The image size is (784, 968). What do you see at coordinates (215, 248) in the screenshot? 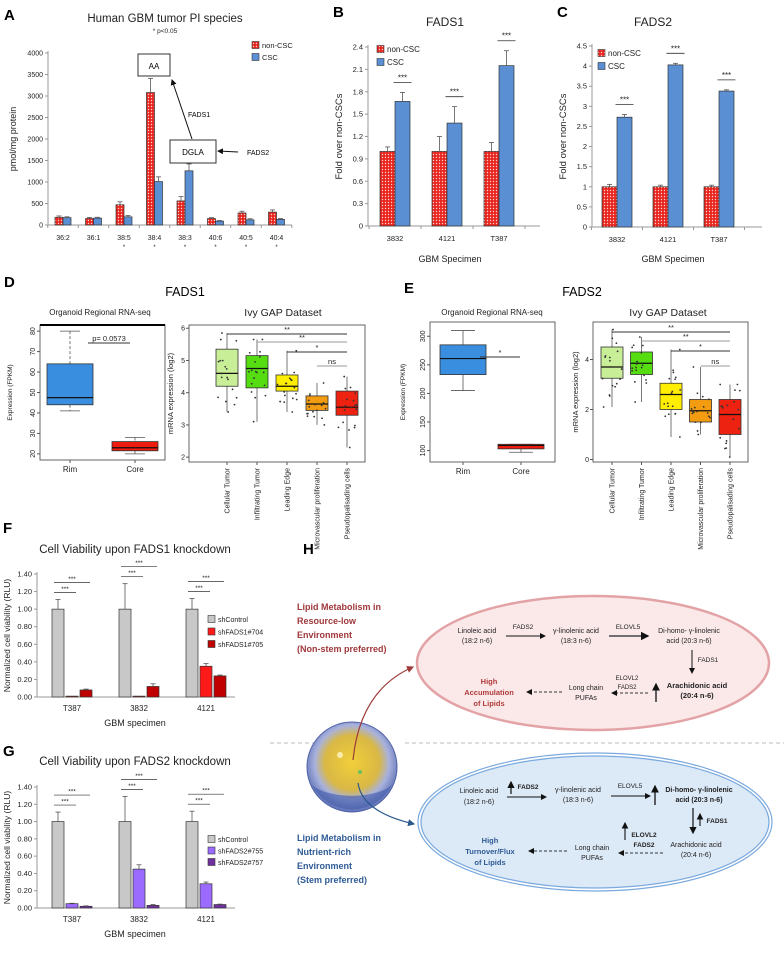
I see `significance-mark: *` at bounding box center [215, 248].